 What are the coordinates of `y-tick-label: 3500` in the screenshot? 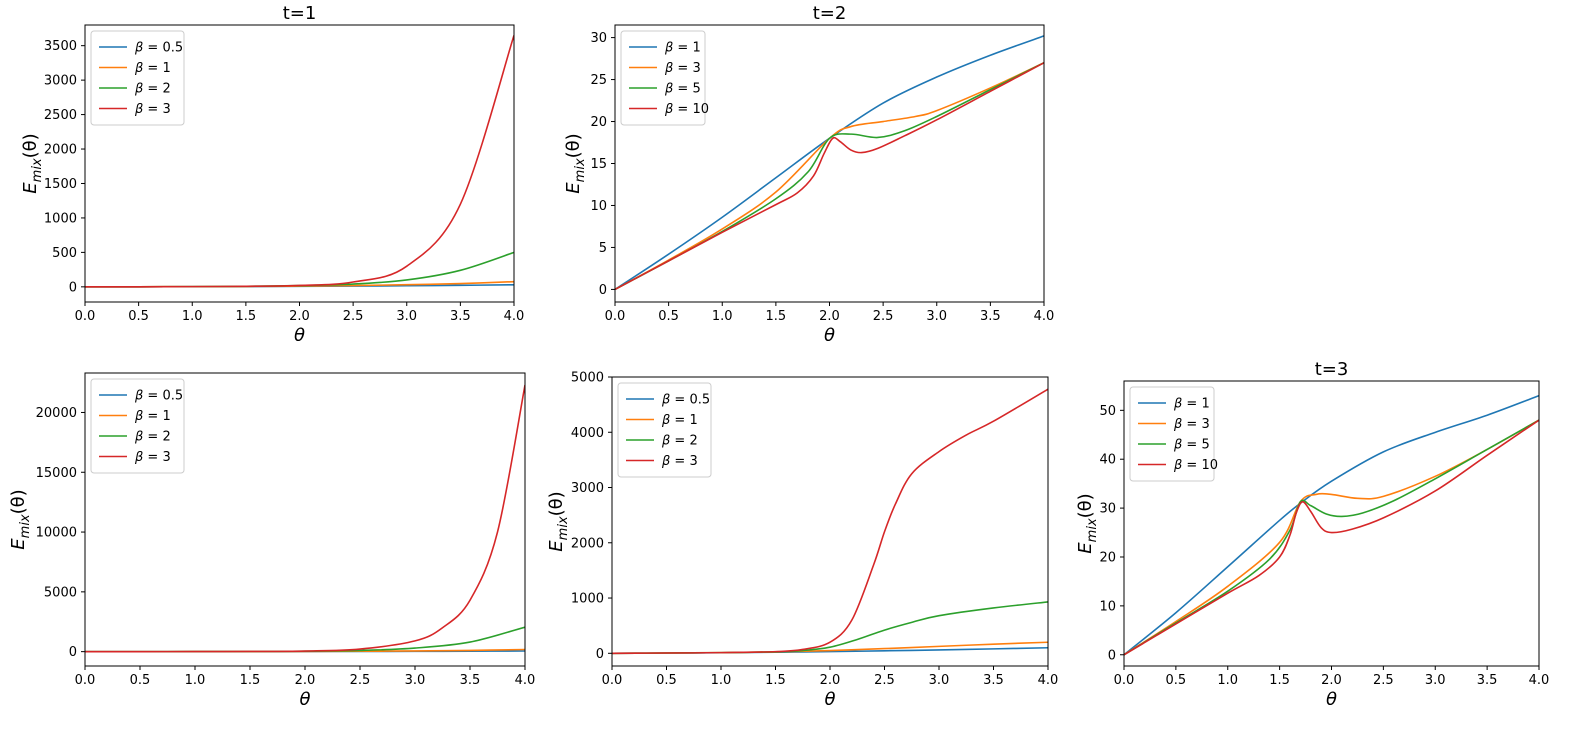 It's located at (60, 46).